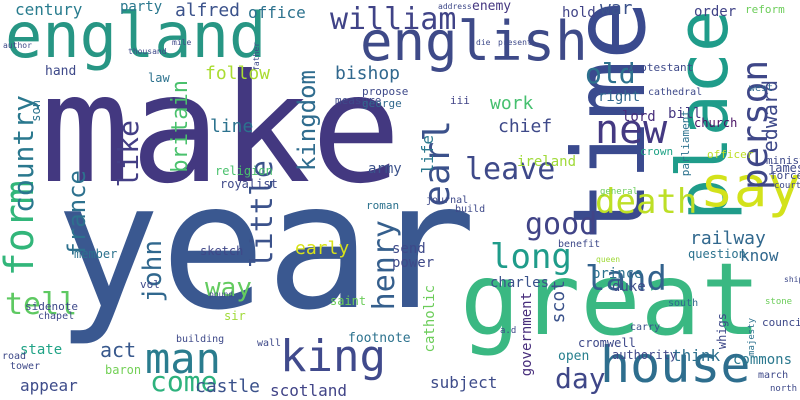  I want to click on cloud-word: right, so click(619, 97).